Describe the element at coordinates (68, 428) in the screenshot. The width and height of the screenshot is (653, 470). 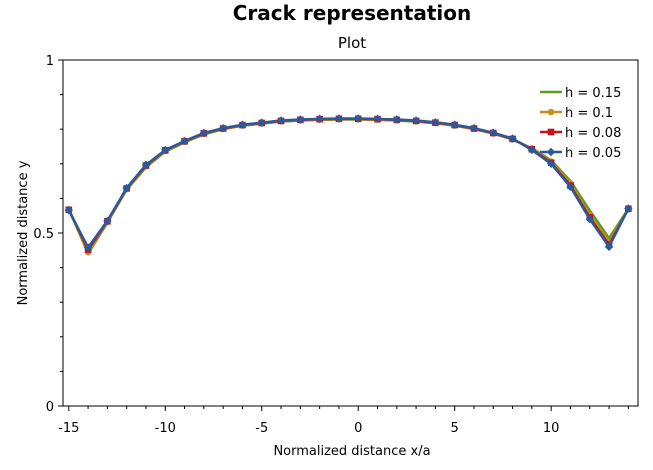
I see `x-tick-label: -15` at that location.